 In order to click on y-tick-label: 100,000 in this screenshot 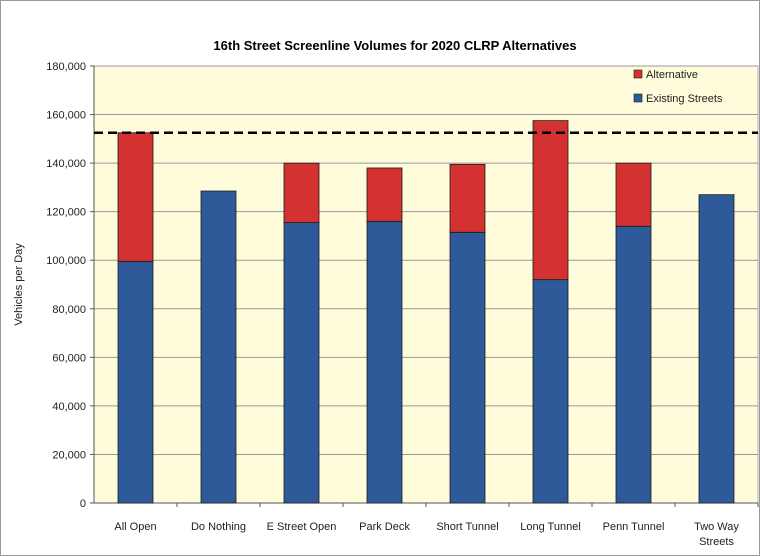, I will do `click(66, 261)`.